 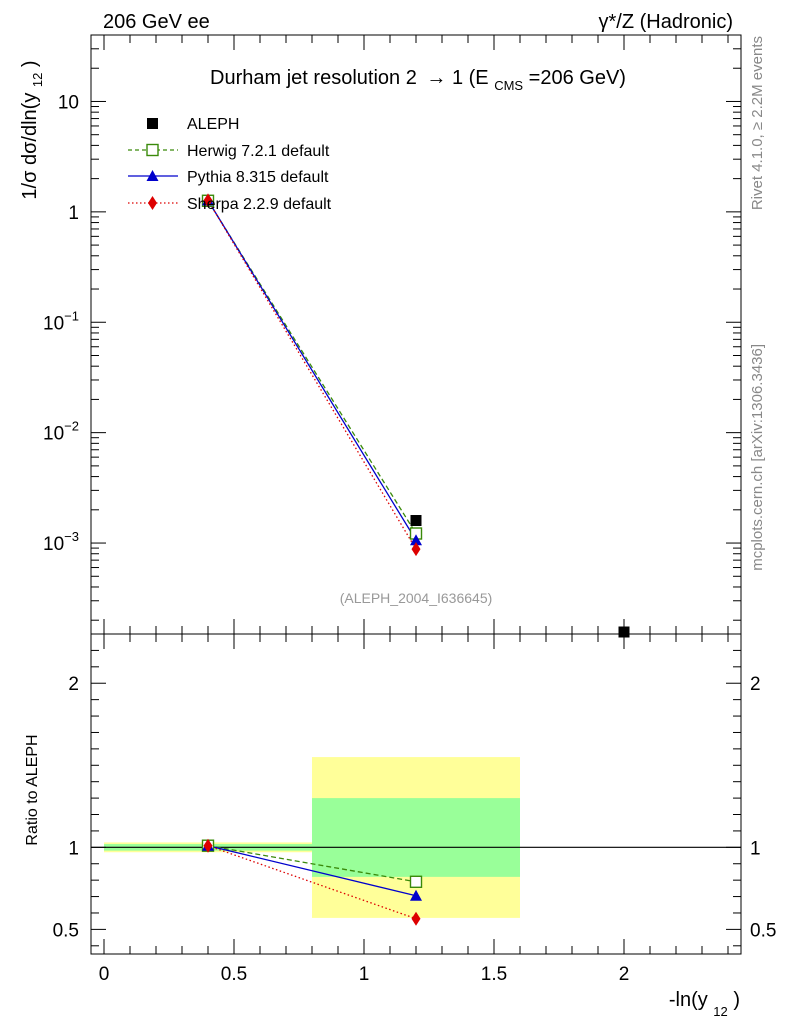 I want to click on legend-marker-sherpa, so click(x=152, y=203).